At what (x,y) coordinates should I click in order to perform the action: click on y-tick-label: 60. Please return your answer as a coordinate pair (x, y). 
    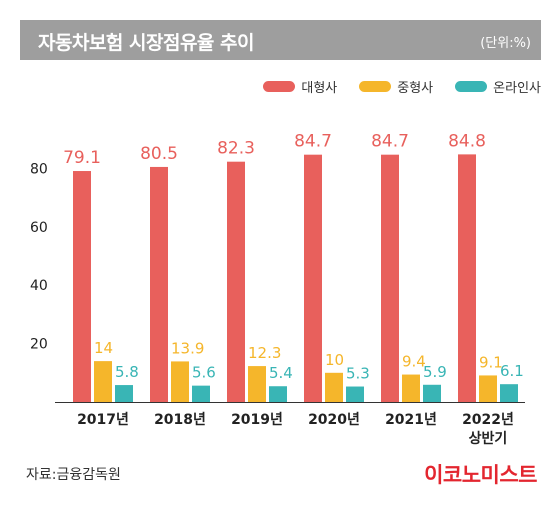
    Looking at the image, I should click on (39, 228).